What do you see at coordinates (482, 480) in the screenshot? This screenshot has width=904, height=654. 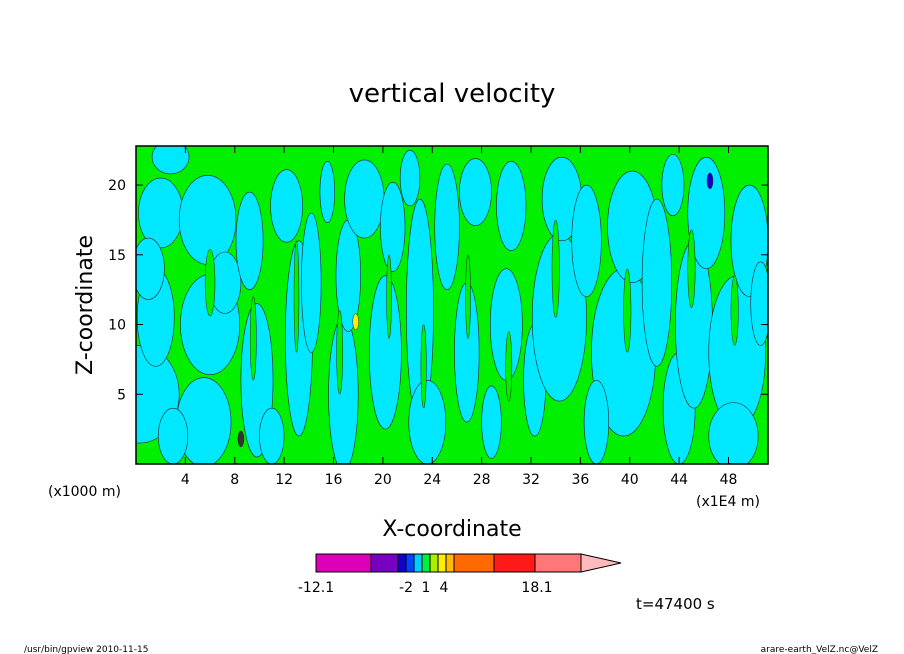 I see `x-tick-label: 28` at bounding box center [482, 480].